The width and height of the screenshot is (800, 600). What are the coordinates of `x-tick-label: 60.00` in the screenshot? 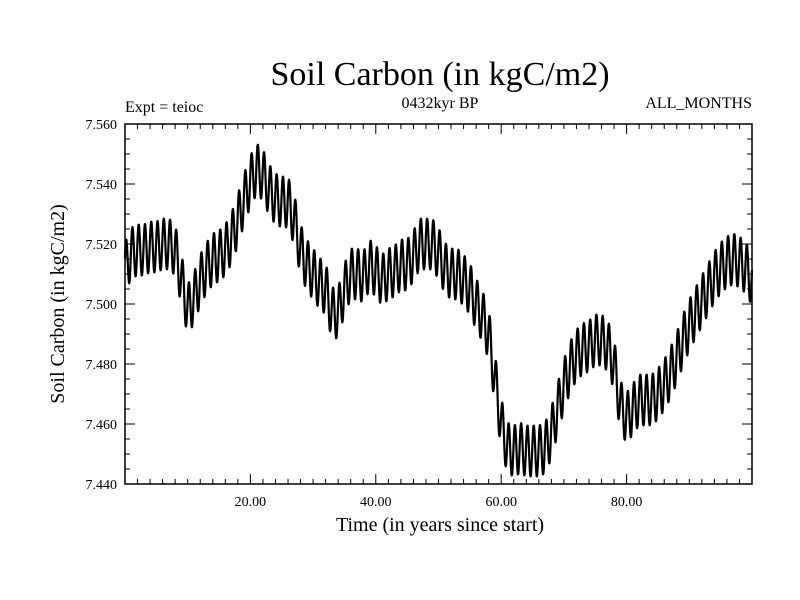 It's located at (501, 502).